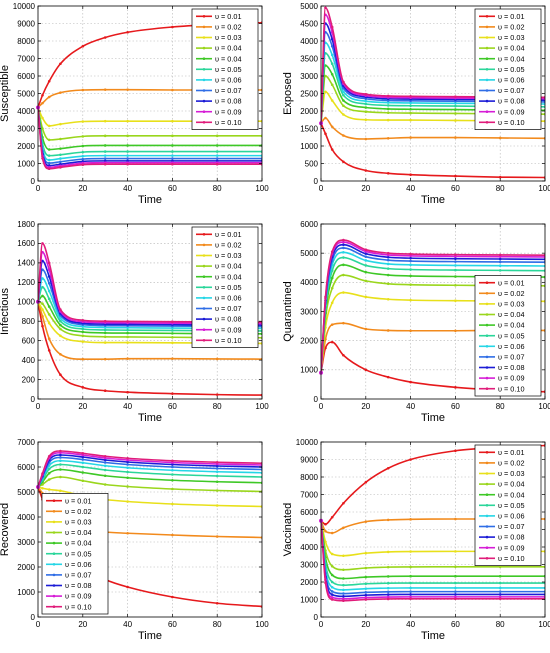 The width and height of the screenshot is (550, 653). I want to click on y-tick-label: 1000, so click(26, 592).